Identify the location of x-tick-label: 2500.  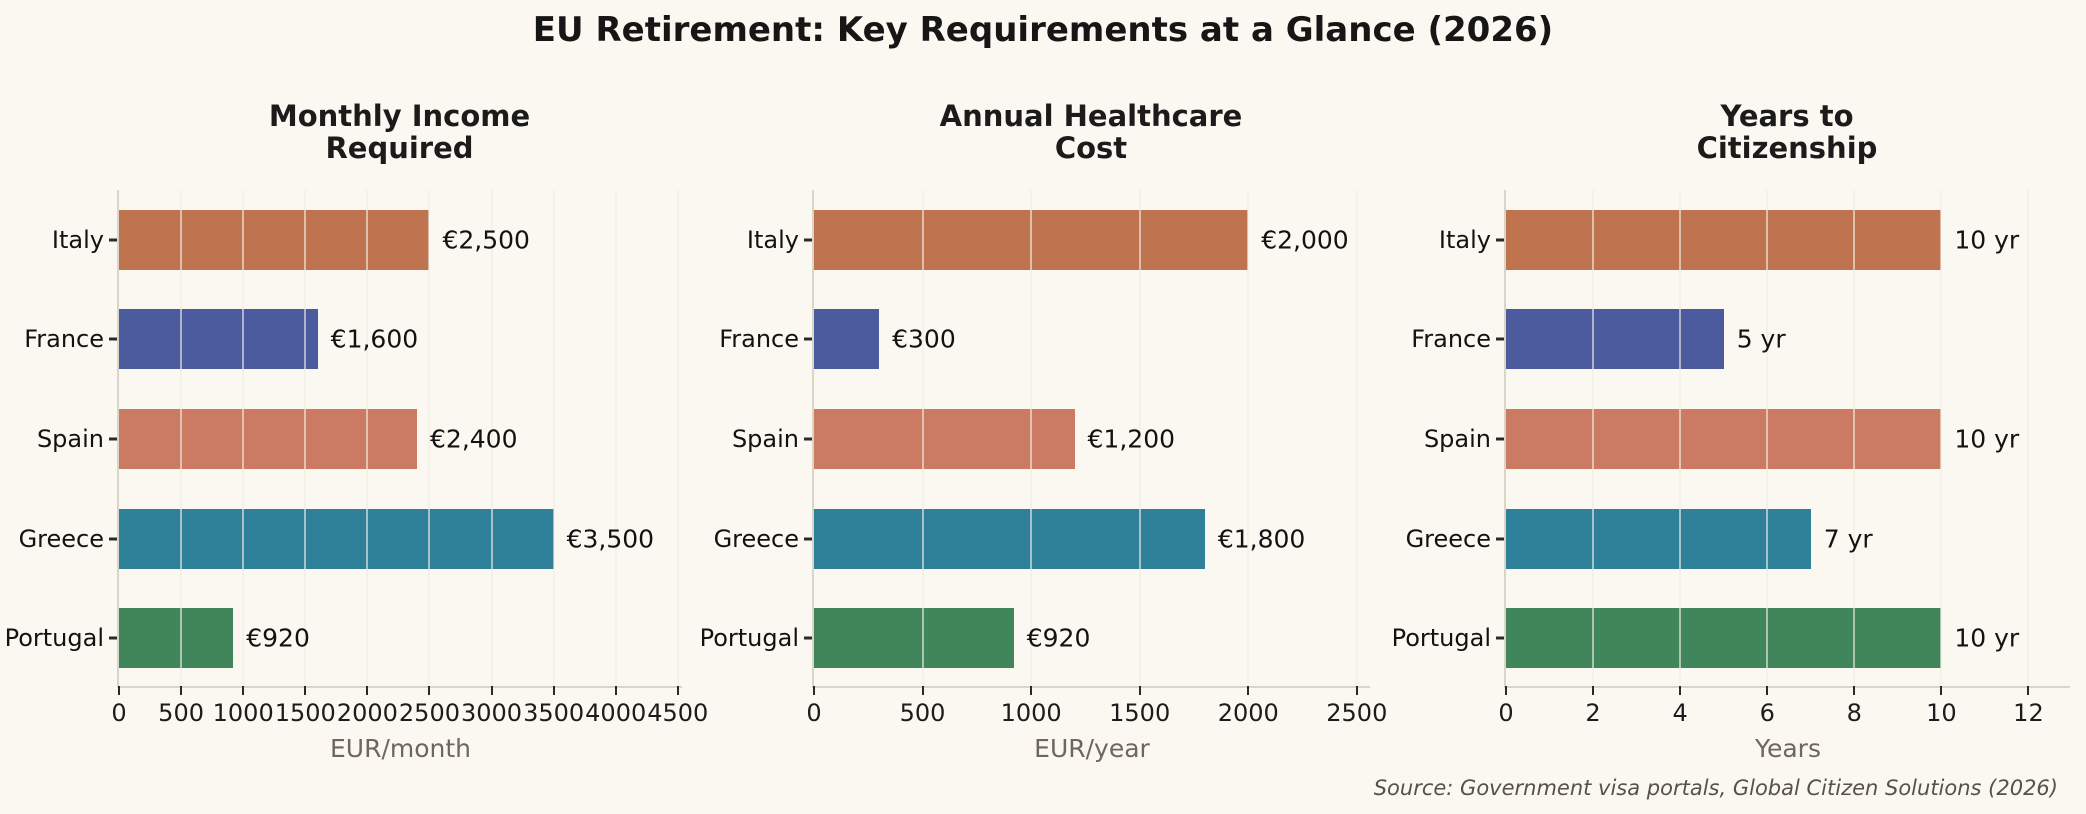
(1357, 713).